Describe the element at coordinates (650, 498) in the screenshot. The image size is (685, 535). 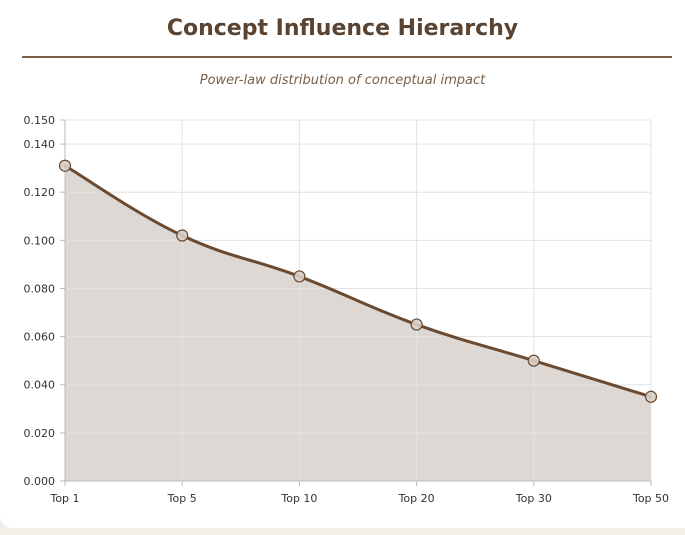
I see `x-tick-label: Top 50` at that location.